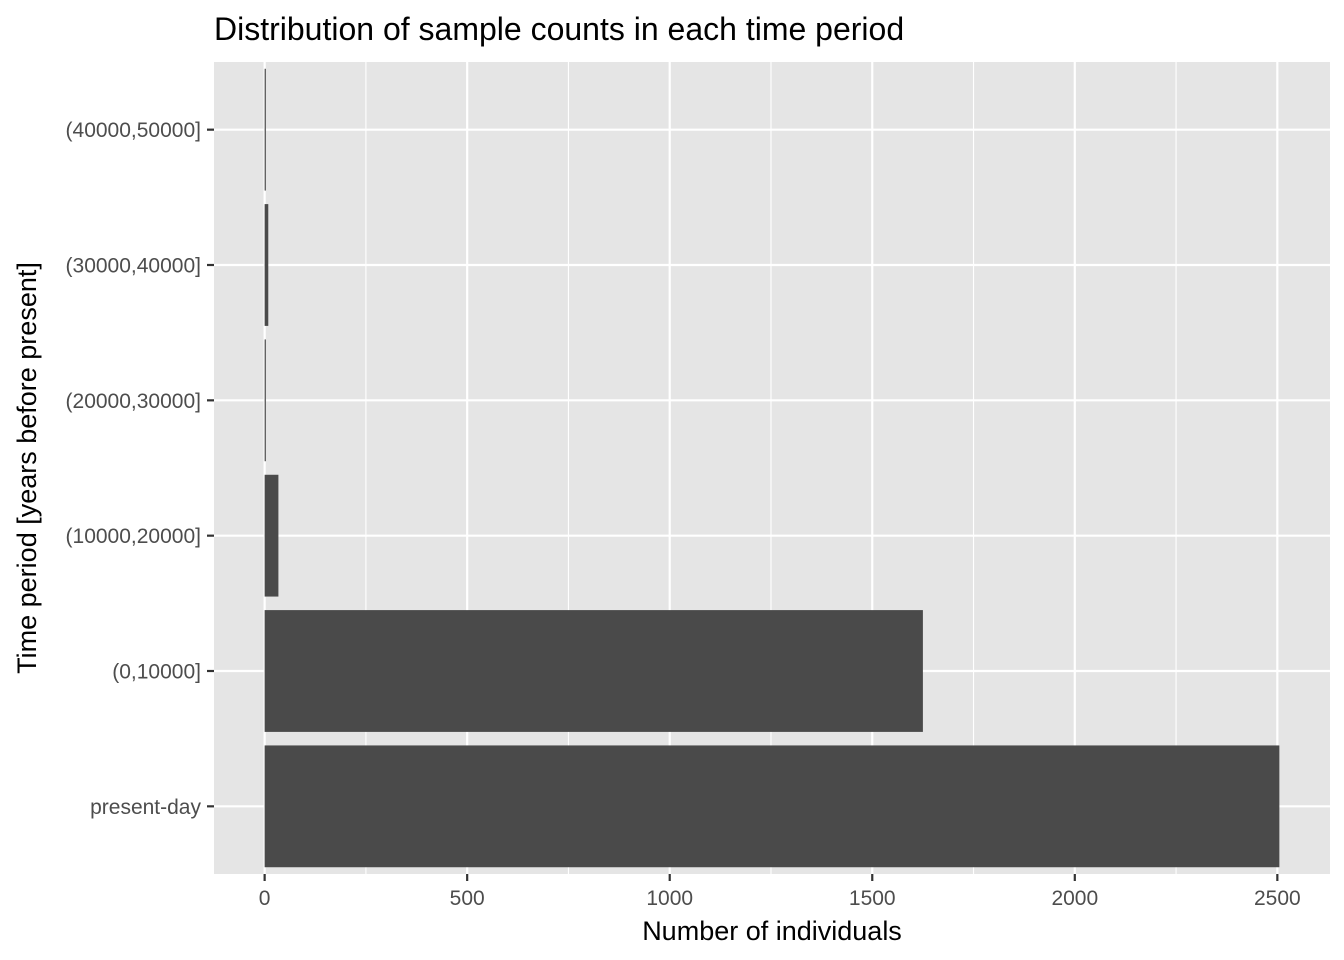 The image size is (1344, 960). I want to click on x-tick-label: 2500, so click(1277, 898).